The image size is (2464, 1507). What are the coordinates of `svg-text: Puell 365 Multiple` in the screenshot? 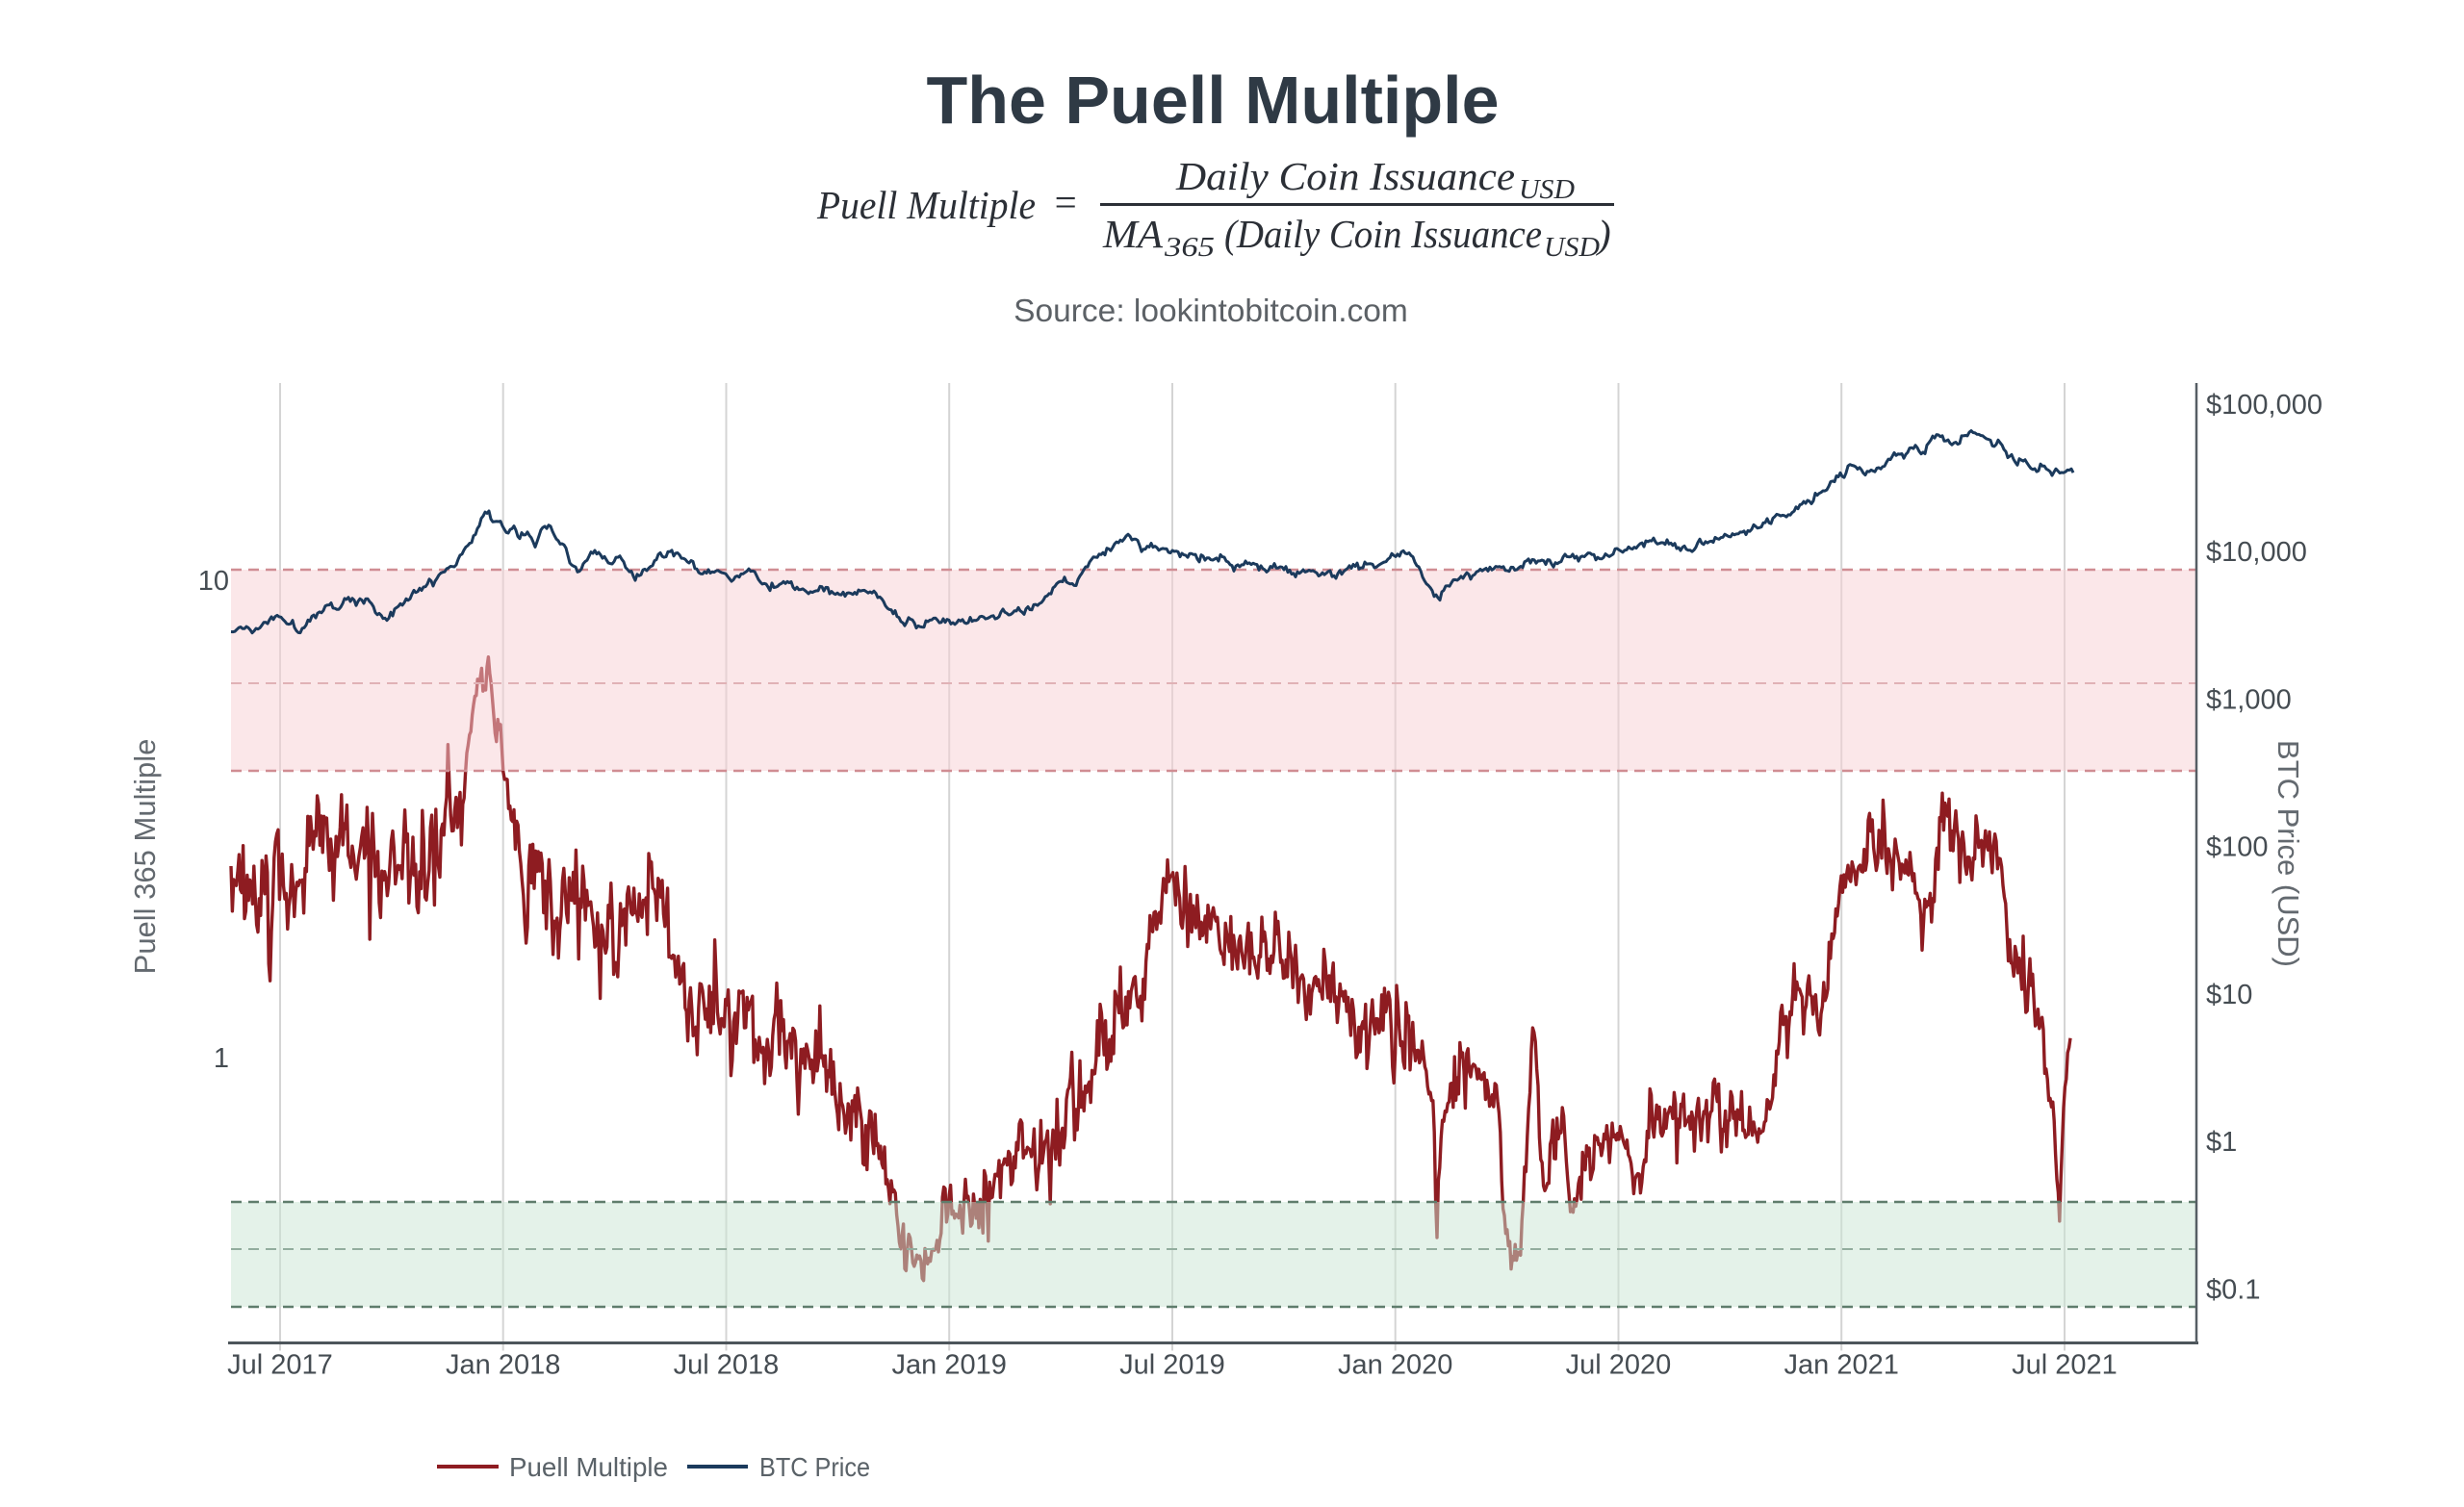 It's located at (145, 857).